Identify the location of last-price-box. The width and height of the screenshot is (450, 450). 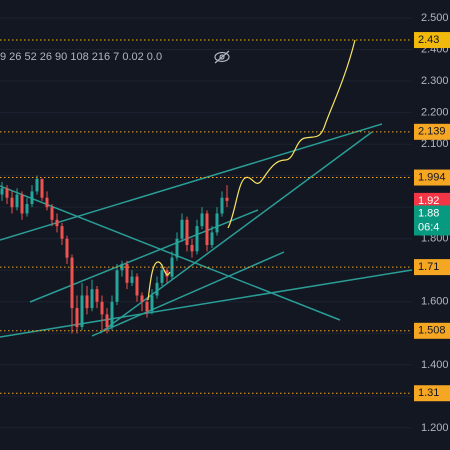
(432, 220).